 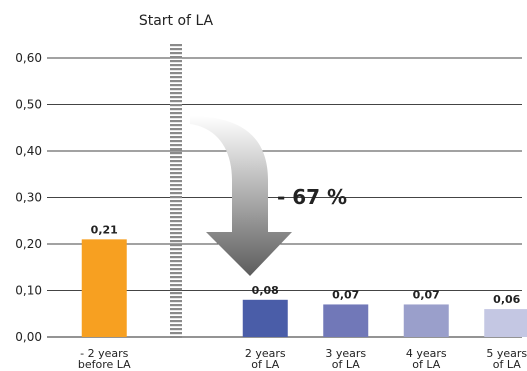 What do you see at coordinates (176, 191) in the screenshot?
I see `start-marker-bar` at bounding box center [176, 191].